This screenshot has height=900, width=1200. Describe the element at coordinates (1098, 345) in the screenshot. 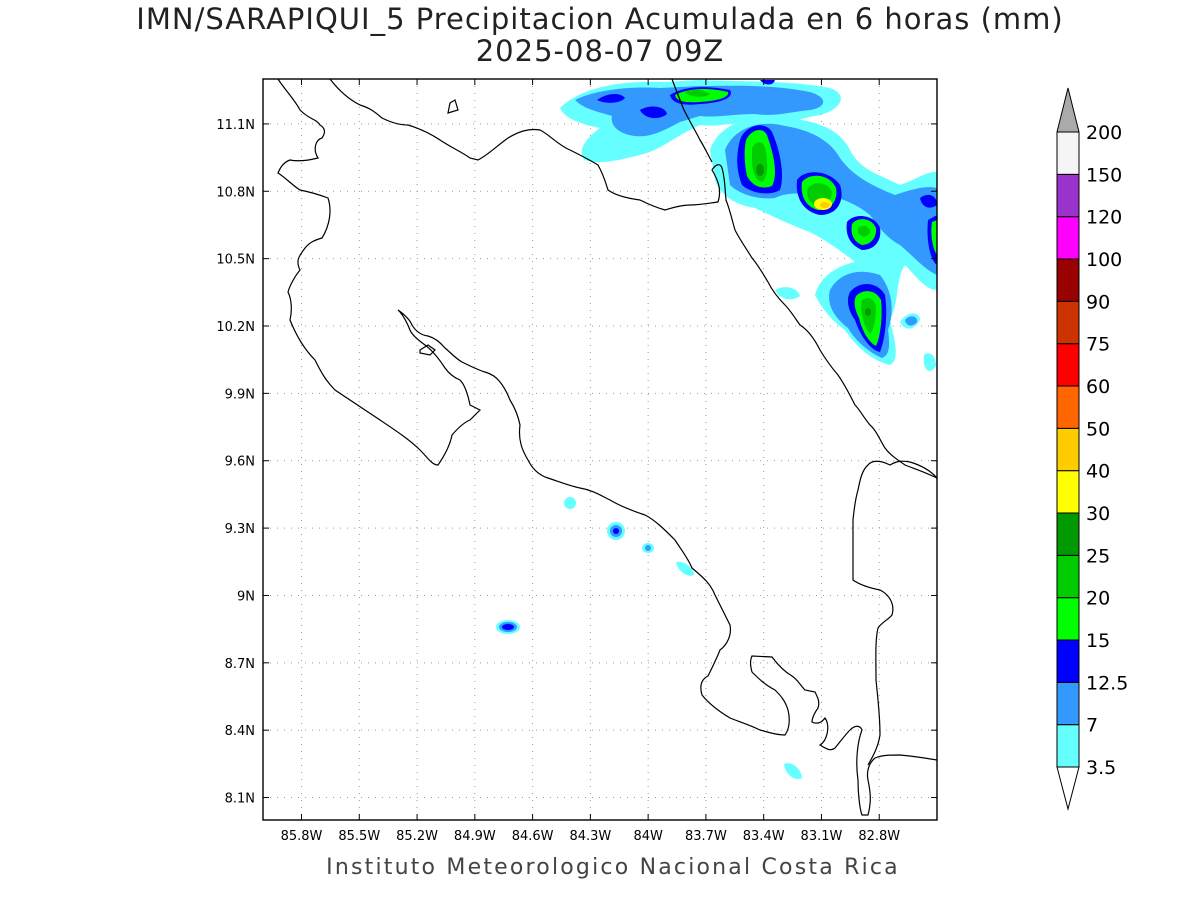

I see `colorbar-label: 75` at that location.